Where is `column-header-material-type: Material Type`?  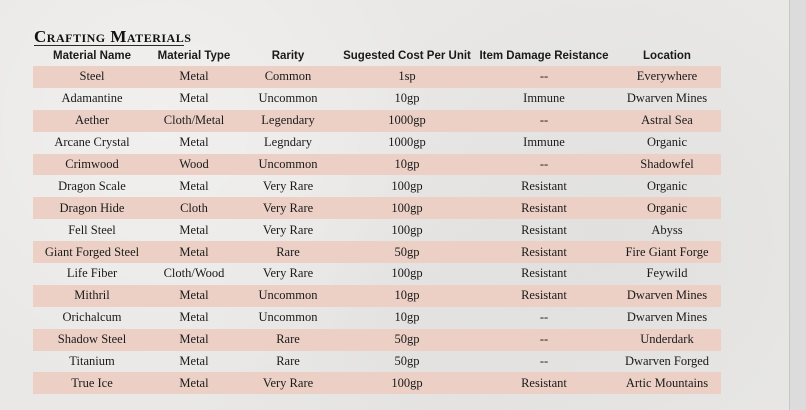
column-header-material-type: Material Type is located at coordinates (194, 55).